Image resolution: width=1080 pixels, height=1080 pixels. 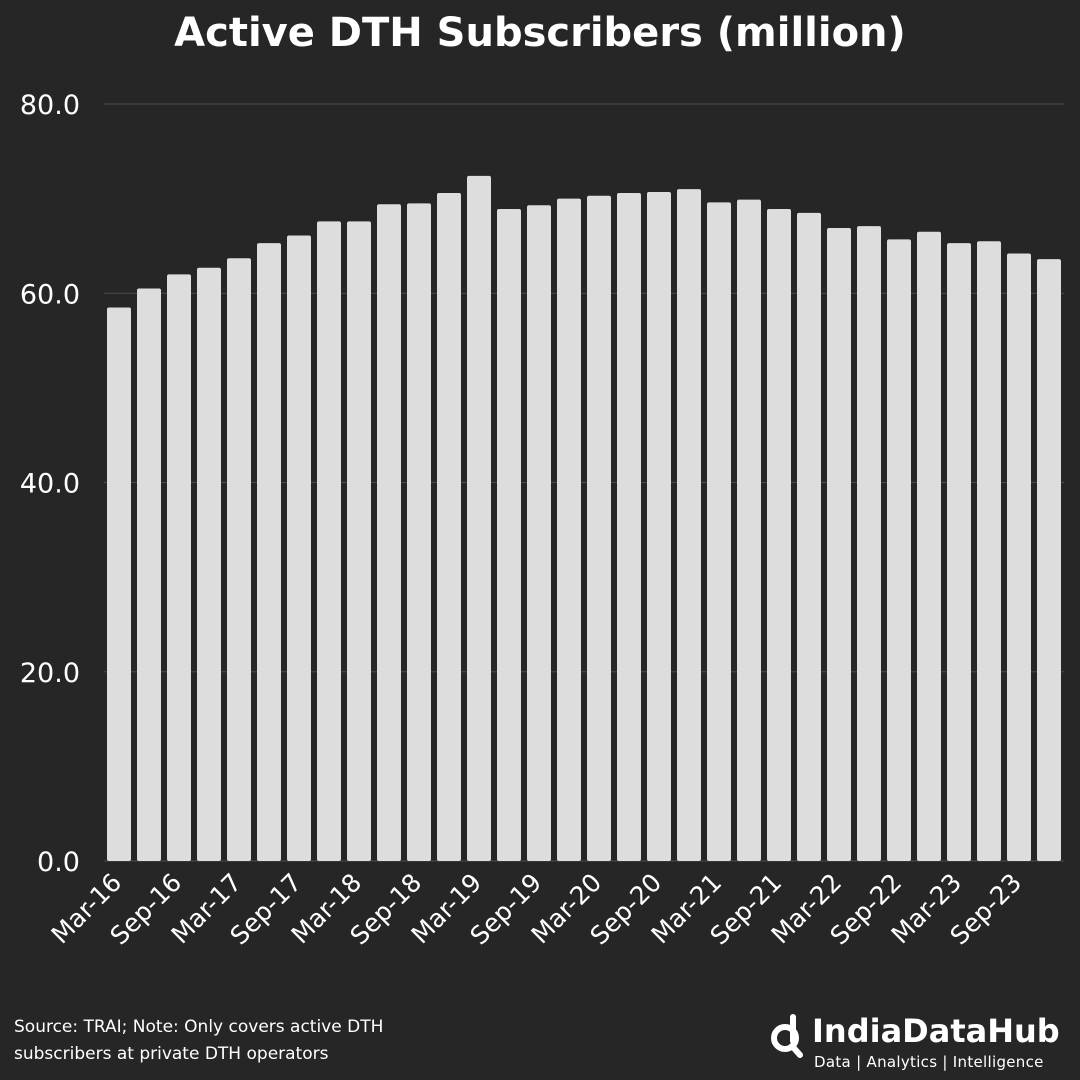 I want to click on source-note-line-2: subscribers at private DTH operators, so click(x=171, y=1054).